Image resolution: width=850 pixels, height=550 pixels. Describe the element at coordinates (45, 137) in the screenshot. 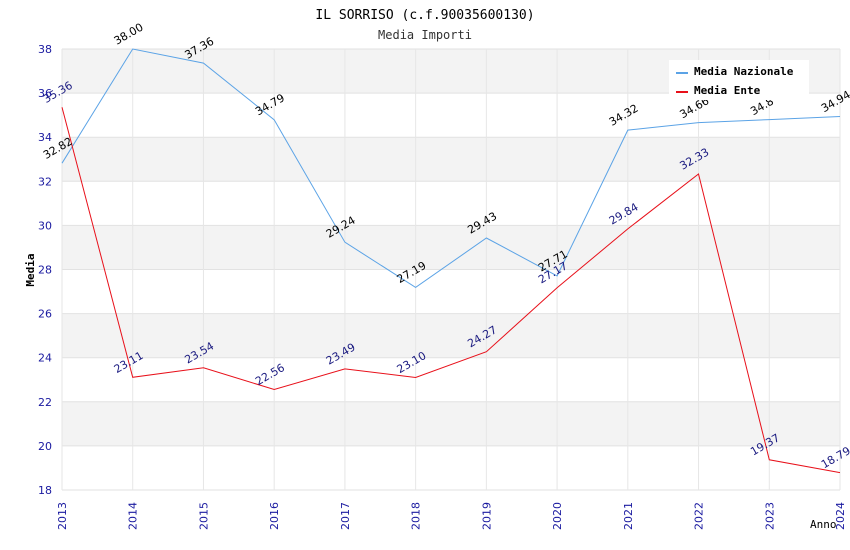

I see `y-tick-label: 34` at that location.